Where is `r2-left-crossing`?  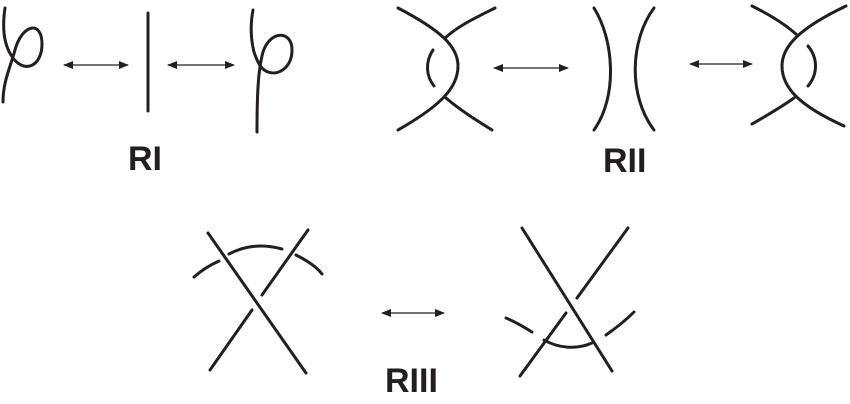 r2-left-crossing is located at coordinates (446, 69).